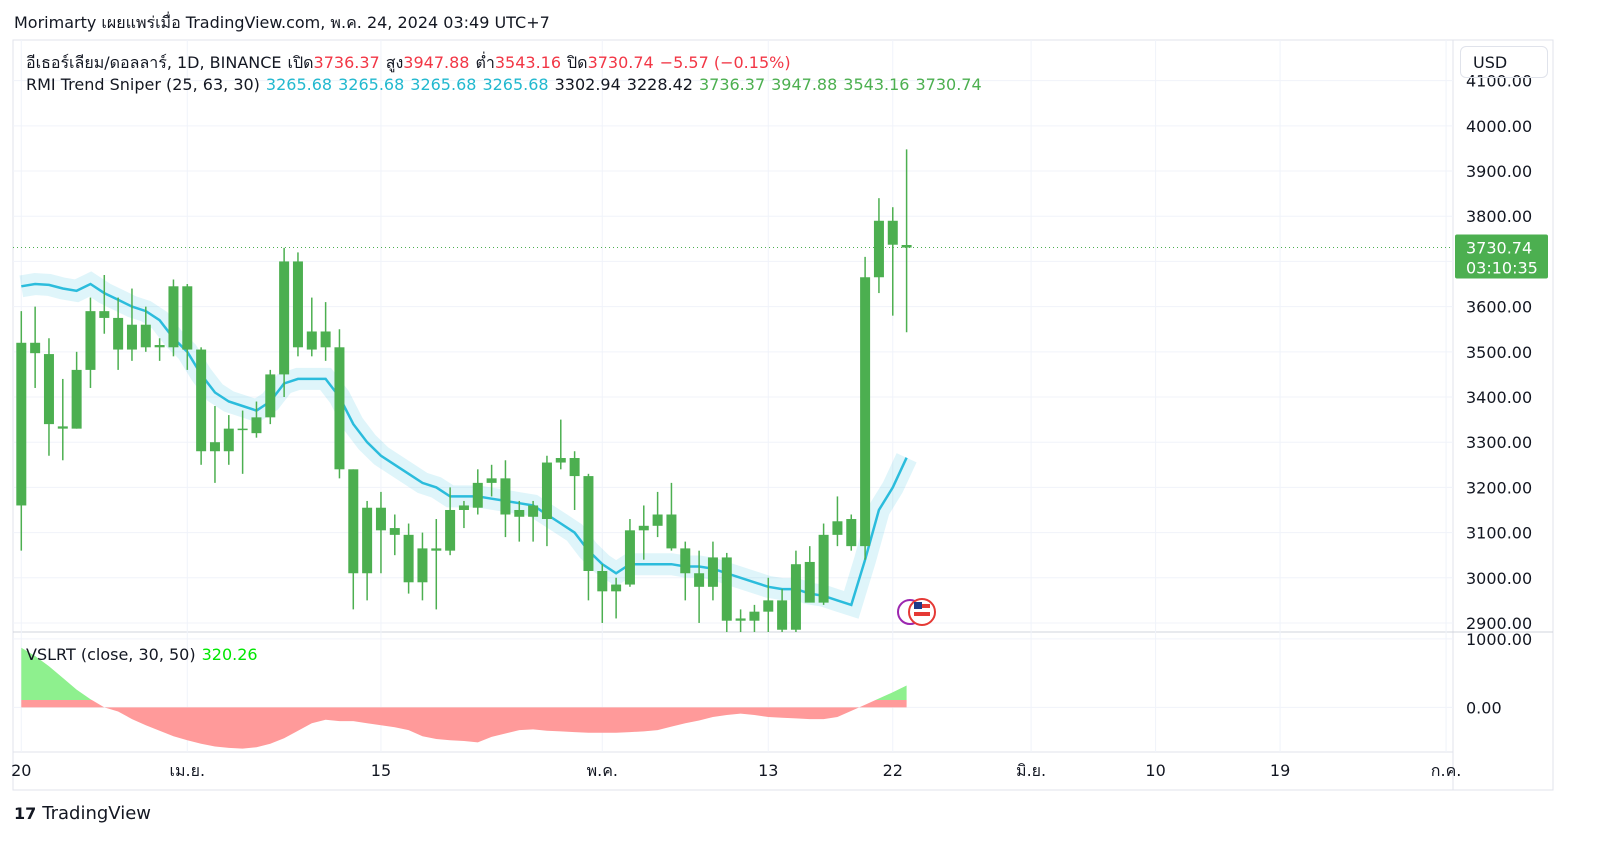 Image resolution: width=1600 pixels, height=855 pixels. I want to click on vslrt-legend: VSLRT (close, 30, 50) 320.26, so click(145, 654).